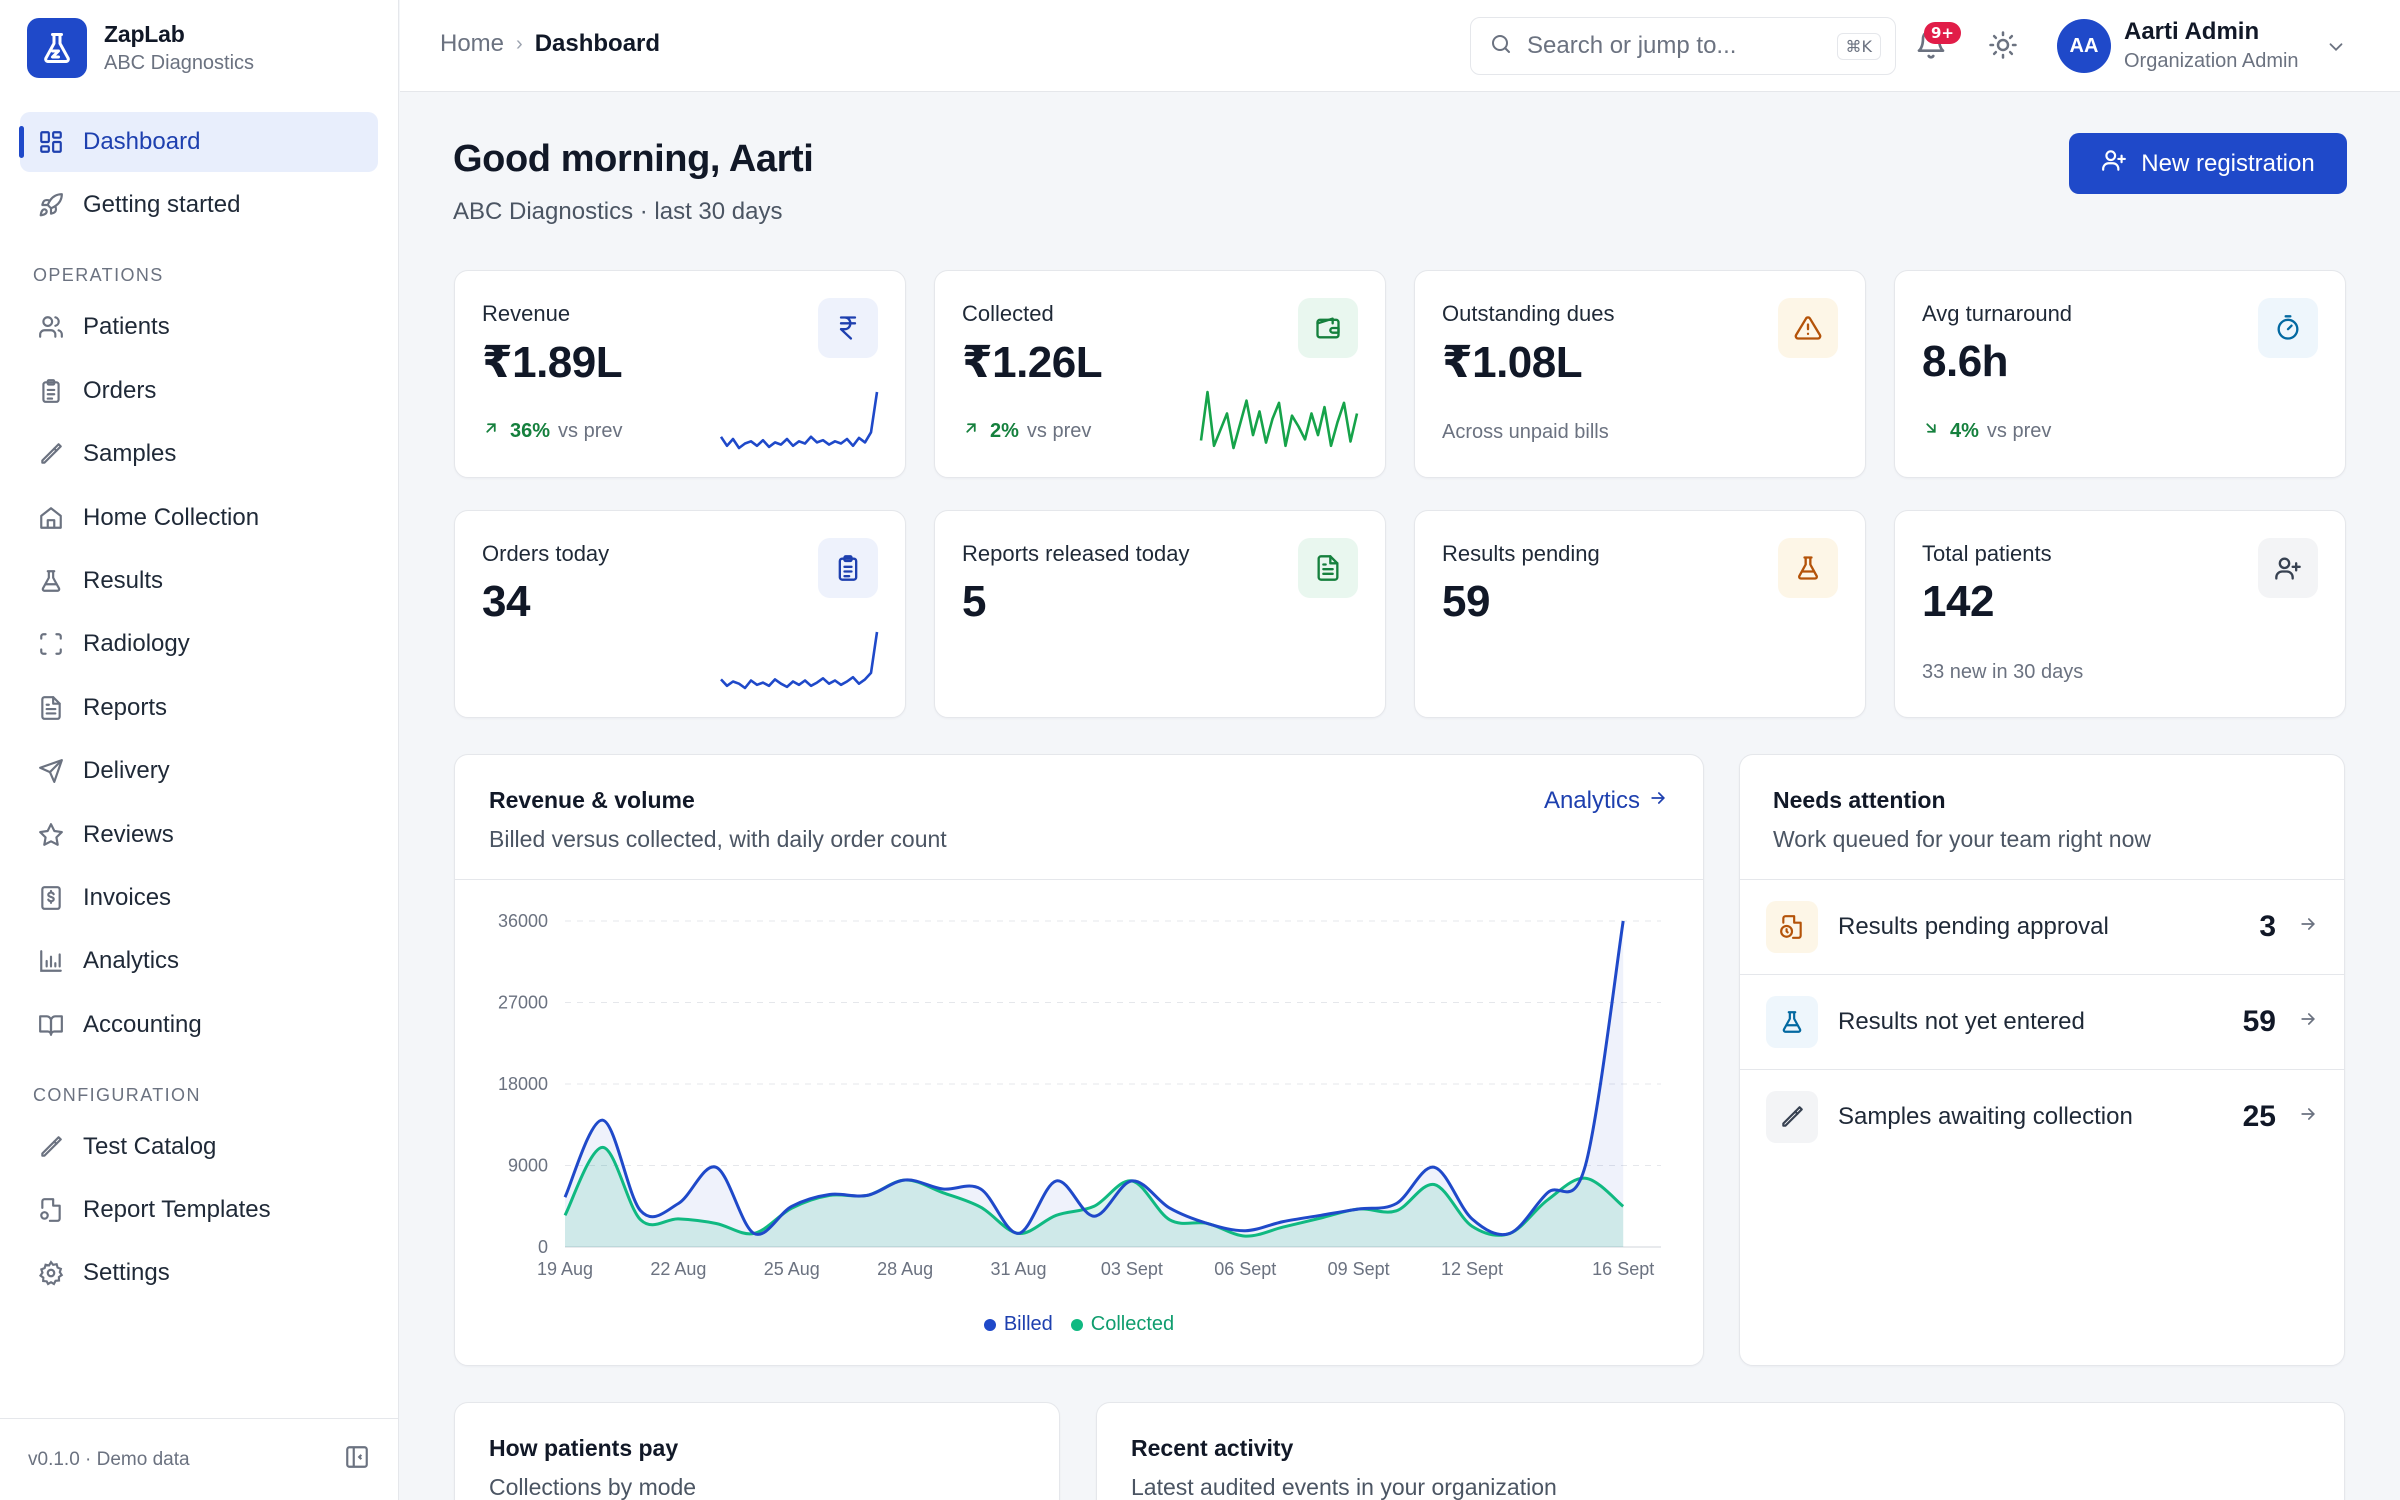 The image size is (2400, 1500). What do you see at coordinates (2120, 614) in the screenshot?
I see `kpi-card-total-patients: Total patients 142 33 new in 30 days` at bounding box center [2120, 614].